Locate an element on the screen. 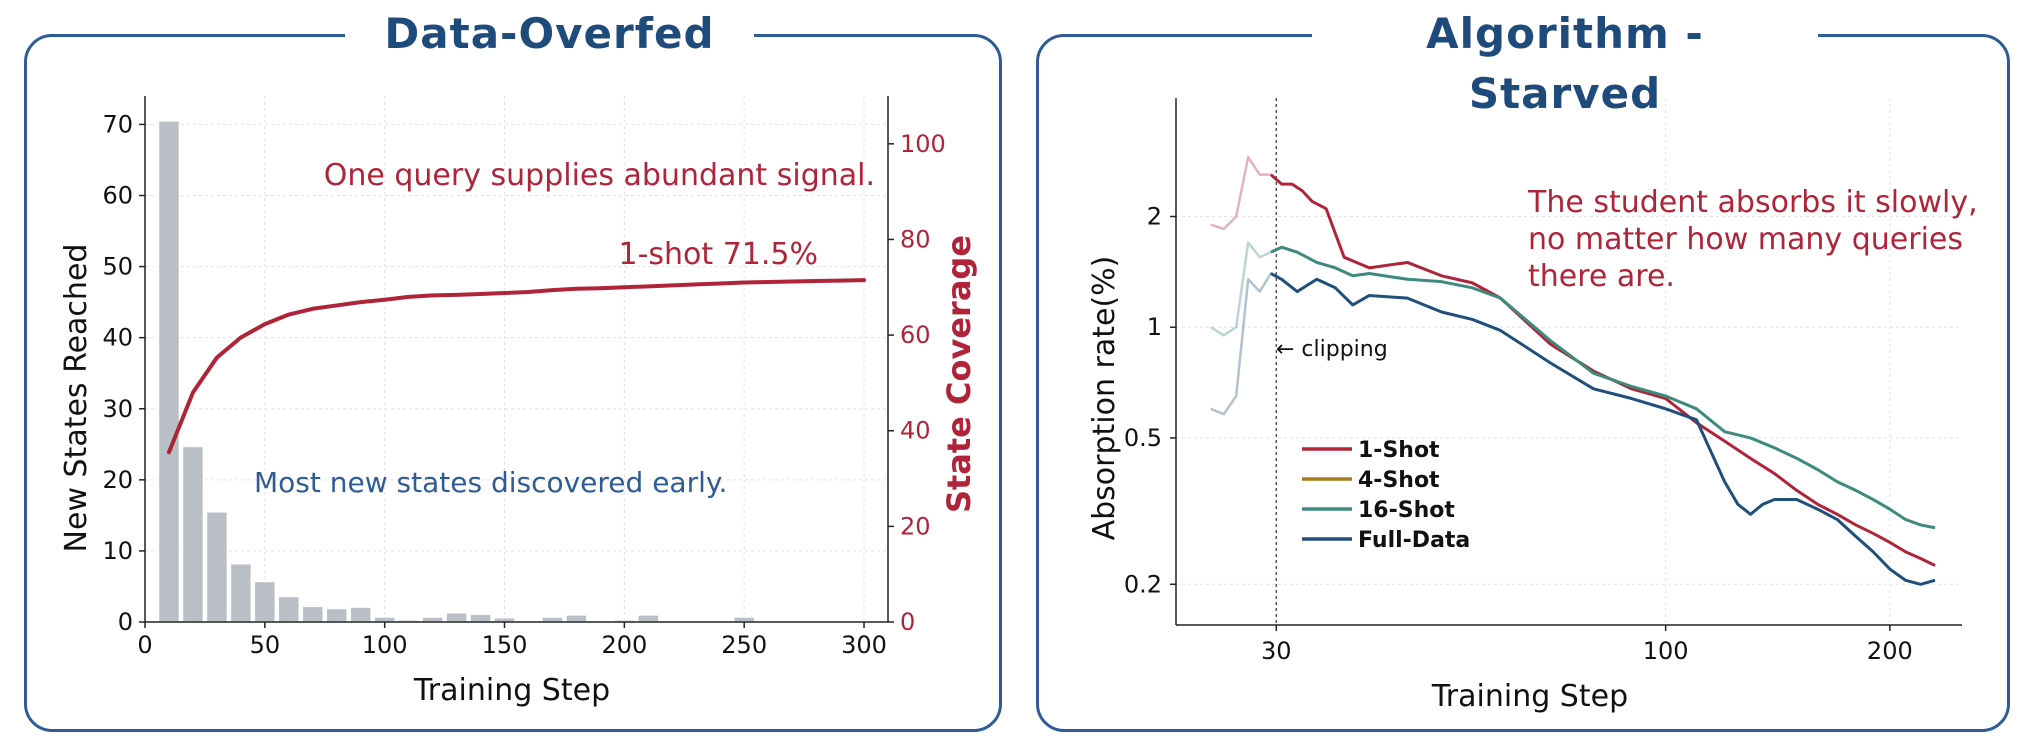  left-x-tick-label: 300 is located at coordinates (864, 645).